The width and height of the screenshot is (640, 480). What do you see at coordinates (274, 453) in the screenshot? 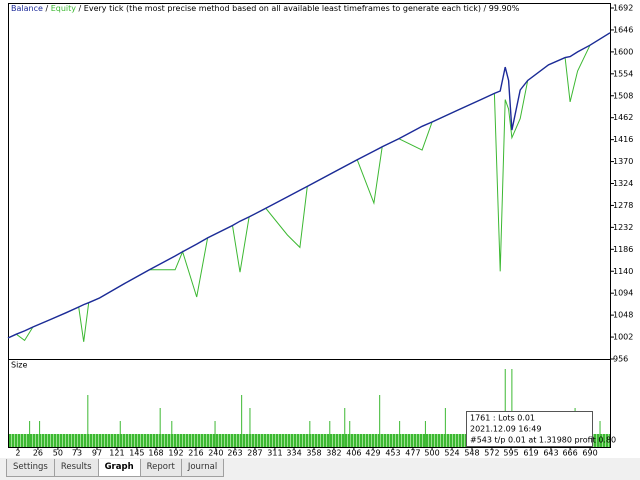
I see `x-tick-label: 311` at bounding box center [274, 453].